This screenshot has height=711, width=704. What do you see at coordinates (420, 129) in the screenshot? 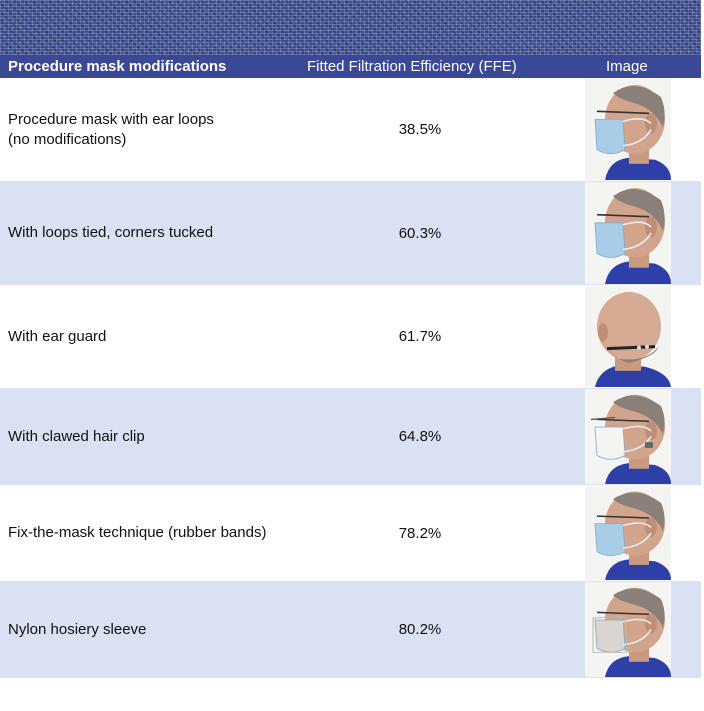
I see `row-ffe: 38.5%` at bounding box center [420, 129].